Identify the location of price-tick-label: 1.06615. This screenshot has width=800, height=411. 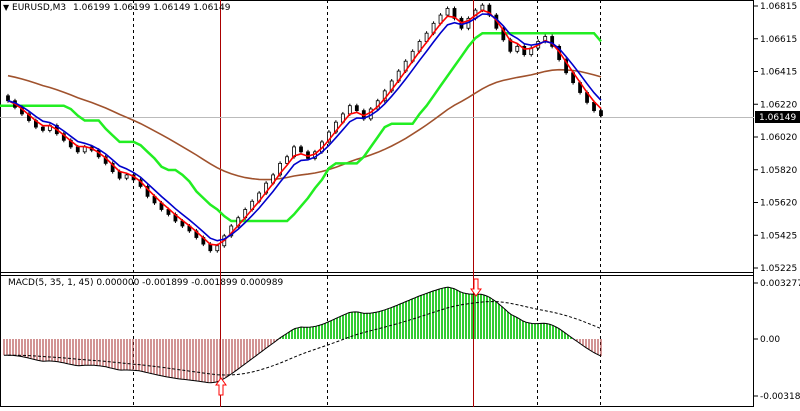
(778, 40).